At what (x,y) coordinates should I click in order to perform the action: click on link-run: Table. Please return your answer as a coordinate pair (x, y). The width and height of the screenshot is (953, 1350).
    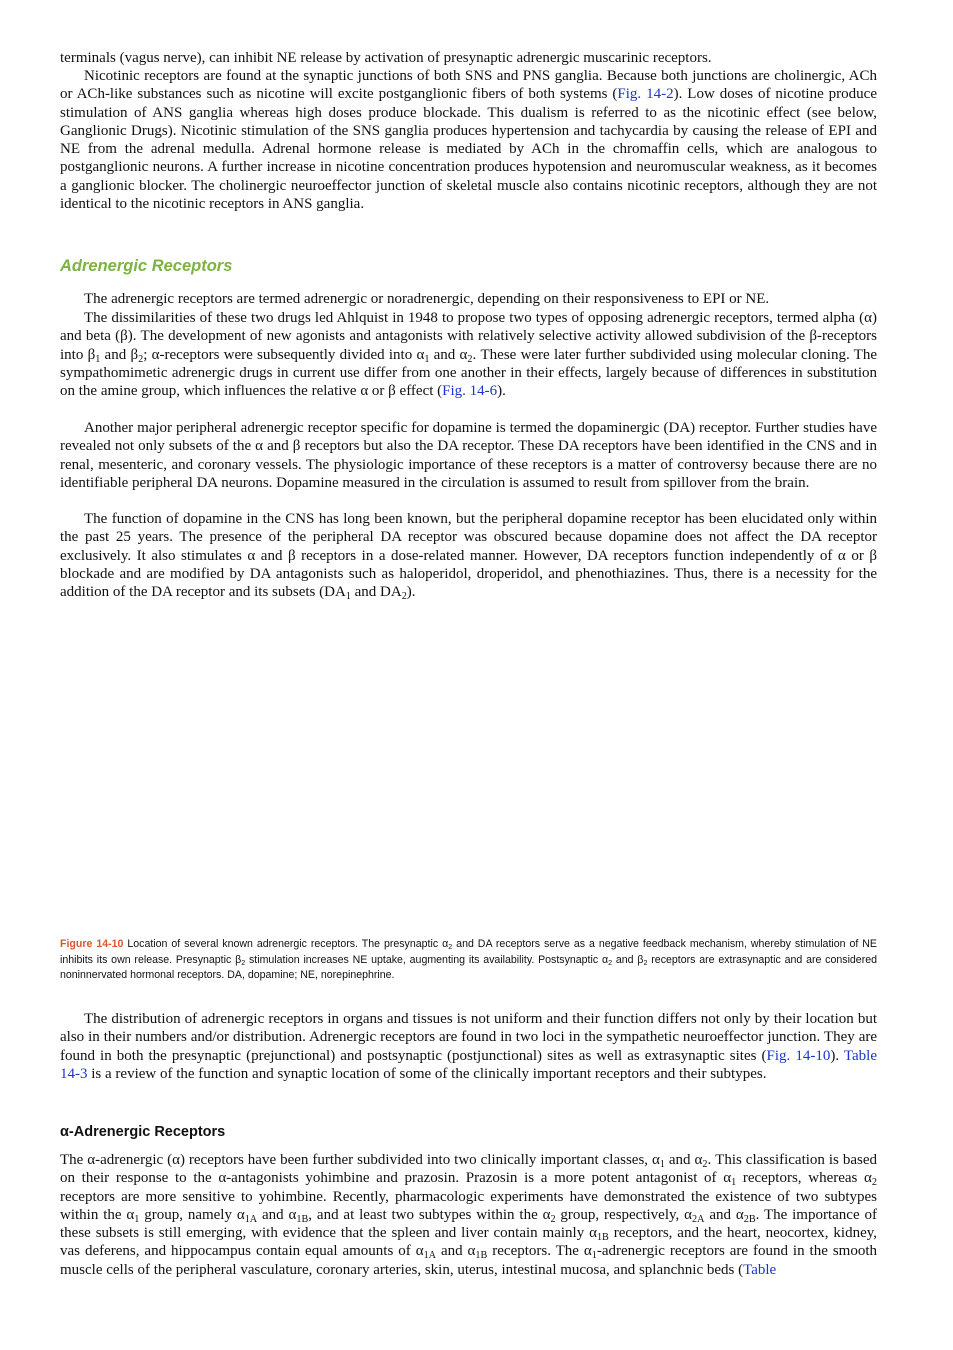
    Looking at the image, I should click on (760, 1269).